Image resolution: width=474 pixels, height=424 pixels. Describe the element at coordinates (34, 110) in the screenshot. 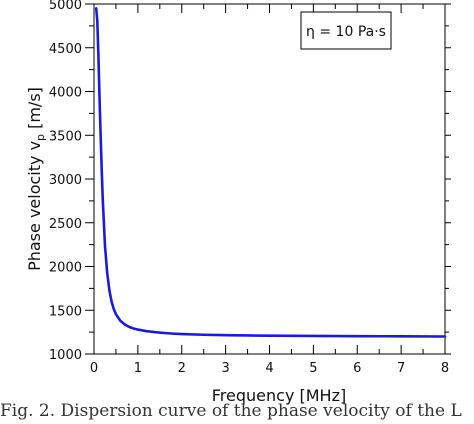

I see `y-axis-title-unit: [m/s]` at that location.